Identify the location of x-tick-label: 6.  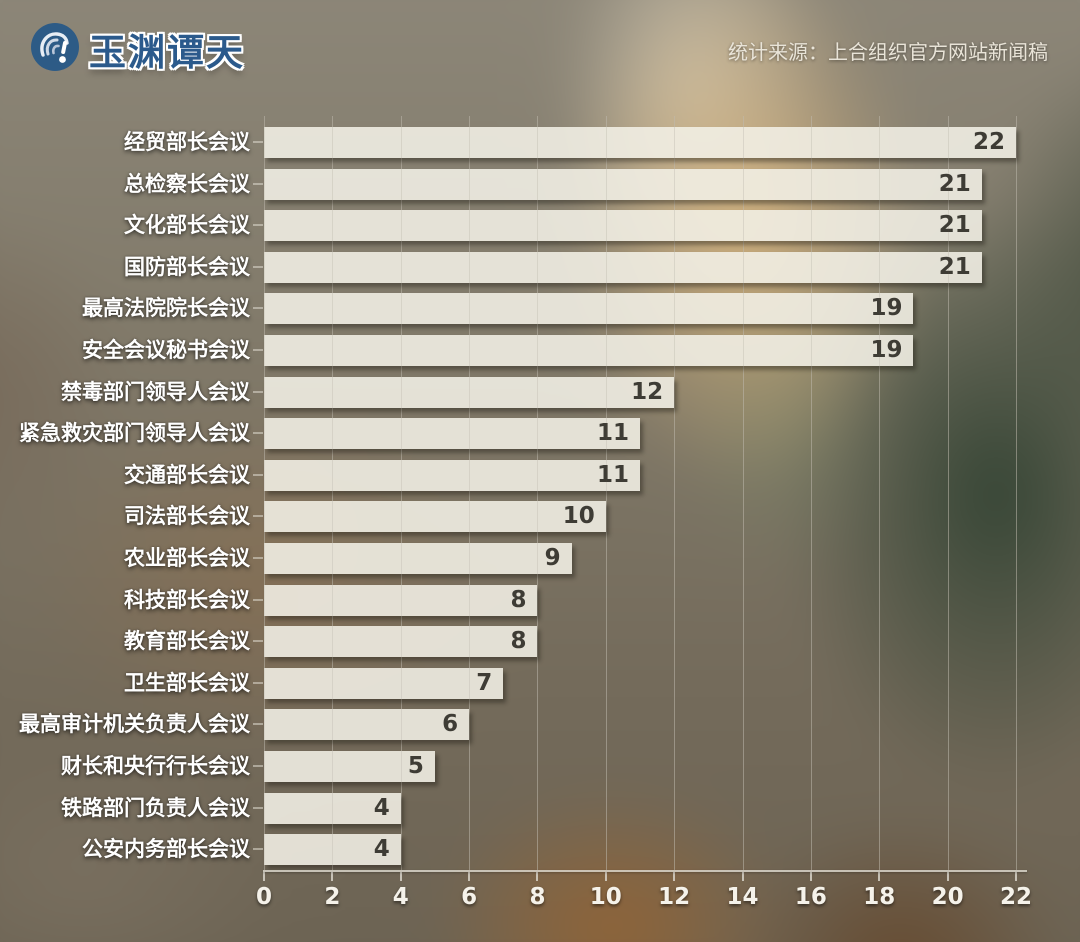
(469, 897).